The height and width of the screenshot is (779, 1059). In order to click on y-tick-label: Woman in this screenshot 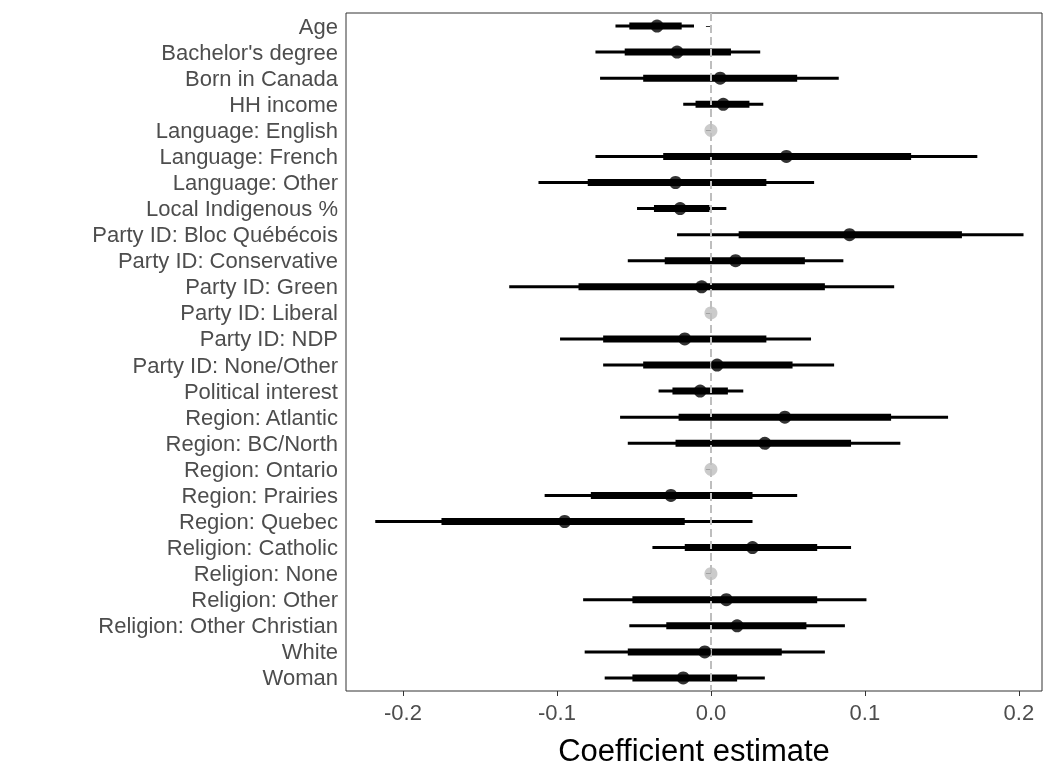, I will do `click(300, 678)`.